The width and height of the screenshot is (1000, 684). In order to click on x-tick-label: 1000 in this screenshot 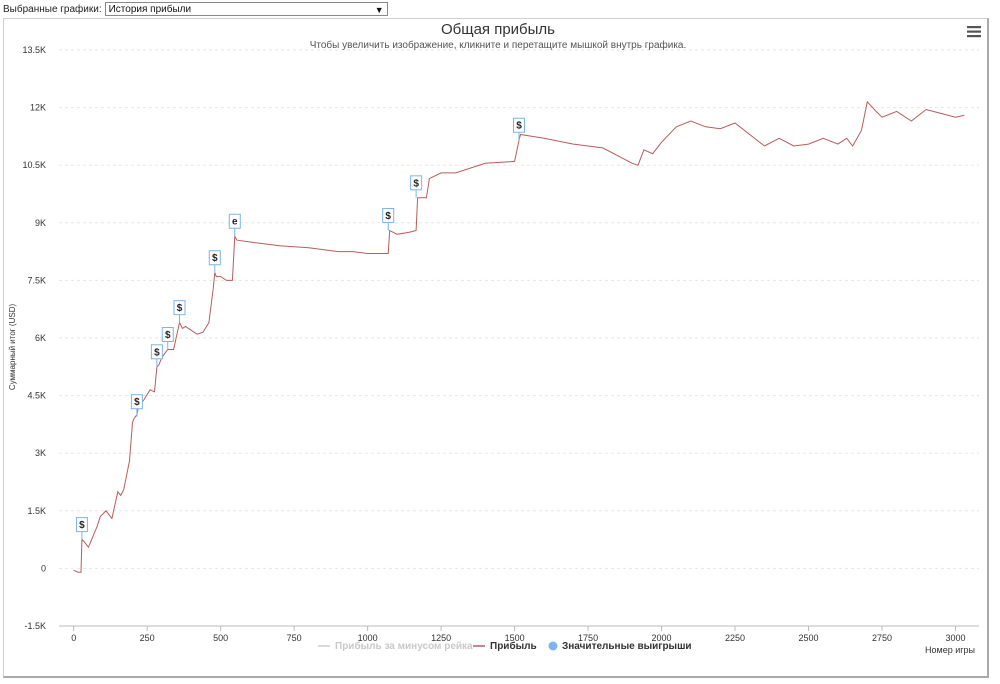, I will do `click(368, 638)`.